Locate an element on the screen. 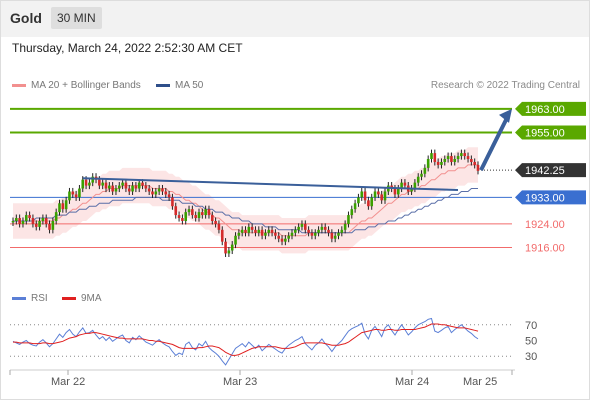 The width and height of the screenshot is (590, 400). level-label-1933.00: 1933.00 is located at coordinates (545, 198).